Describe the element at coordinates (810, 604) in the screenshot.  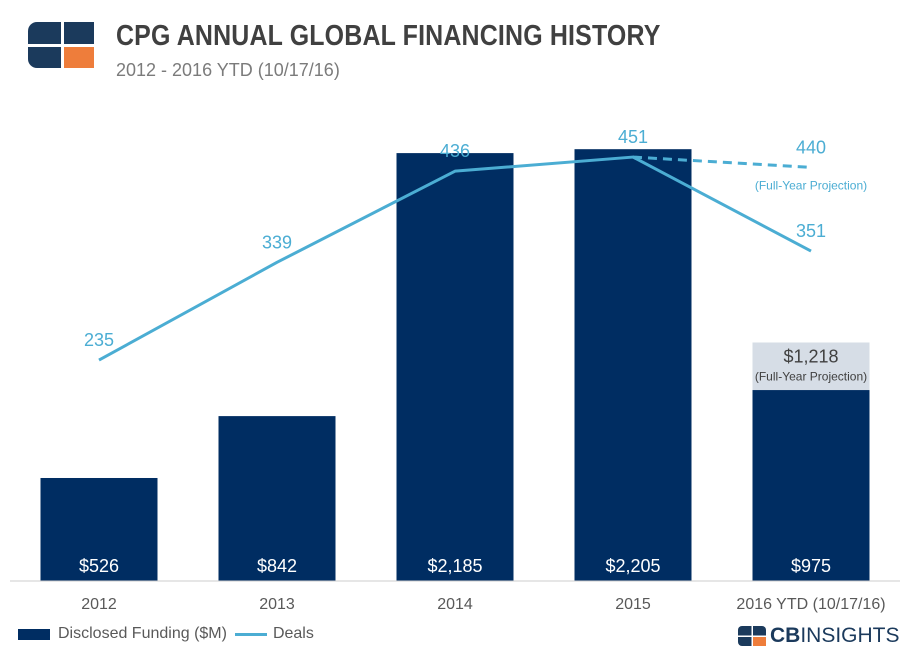
I see `x-tick-label: 2016 YTD (10/17/16)` at that location.